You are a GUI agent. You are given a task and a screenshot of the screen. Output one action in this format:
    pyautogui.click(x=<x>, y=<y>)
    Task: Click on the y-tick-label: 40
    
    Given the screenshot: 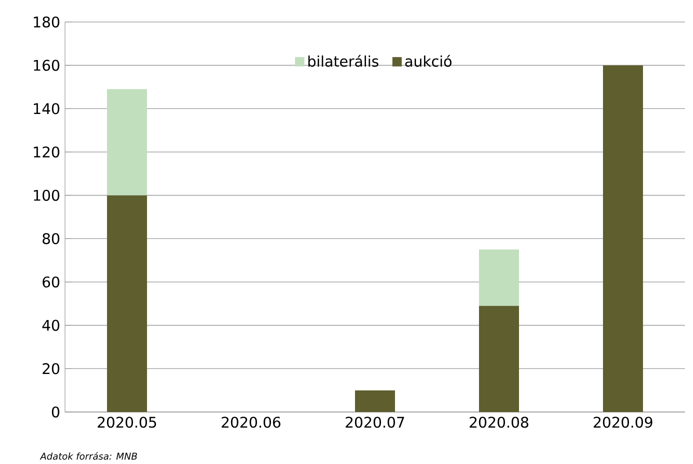 What is the action you would take?
    pyautogui.click(x=51, y=325)
    